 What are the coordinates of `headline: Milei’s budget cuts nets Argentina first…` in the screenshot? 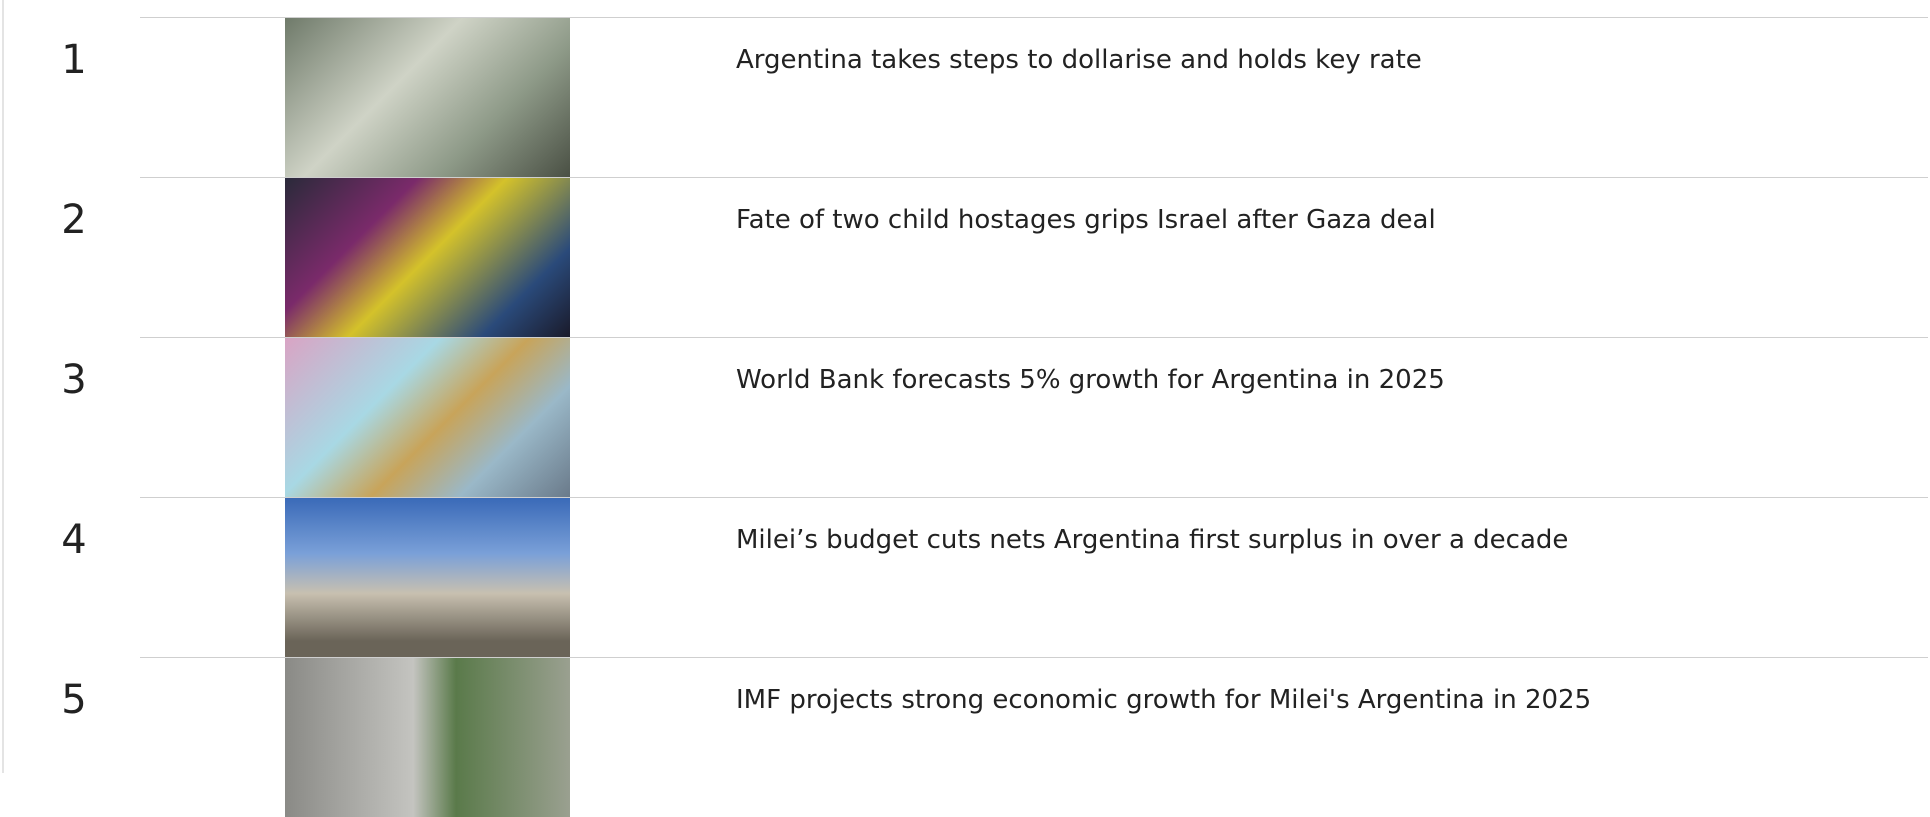 It's located at (1152, 540).